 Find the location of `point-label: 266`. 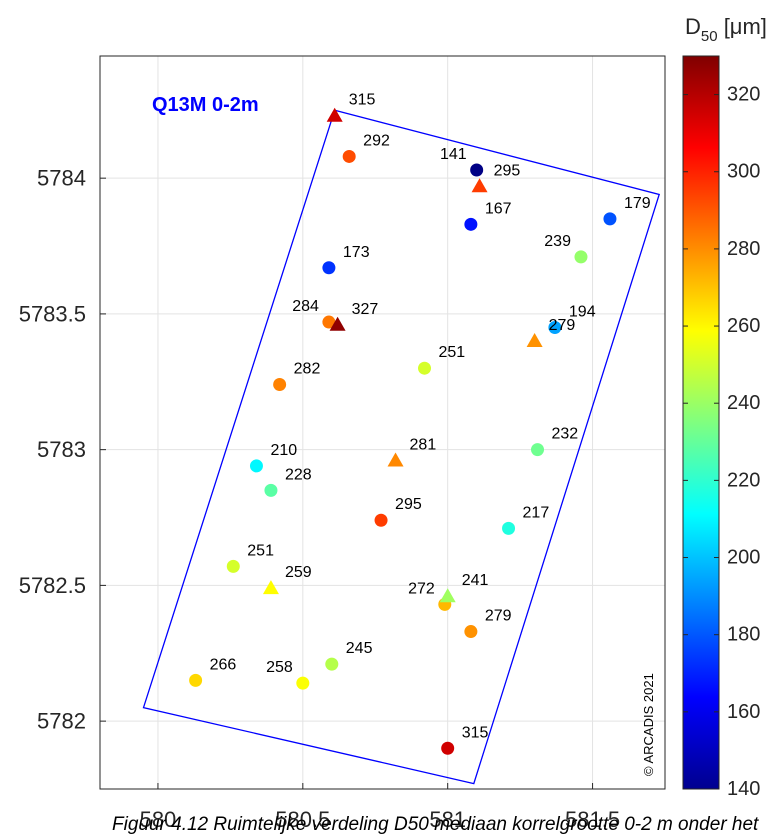

point-label: 266 is located at coordinates (223, 664).